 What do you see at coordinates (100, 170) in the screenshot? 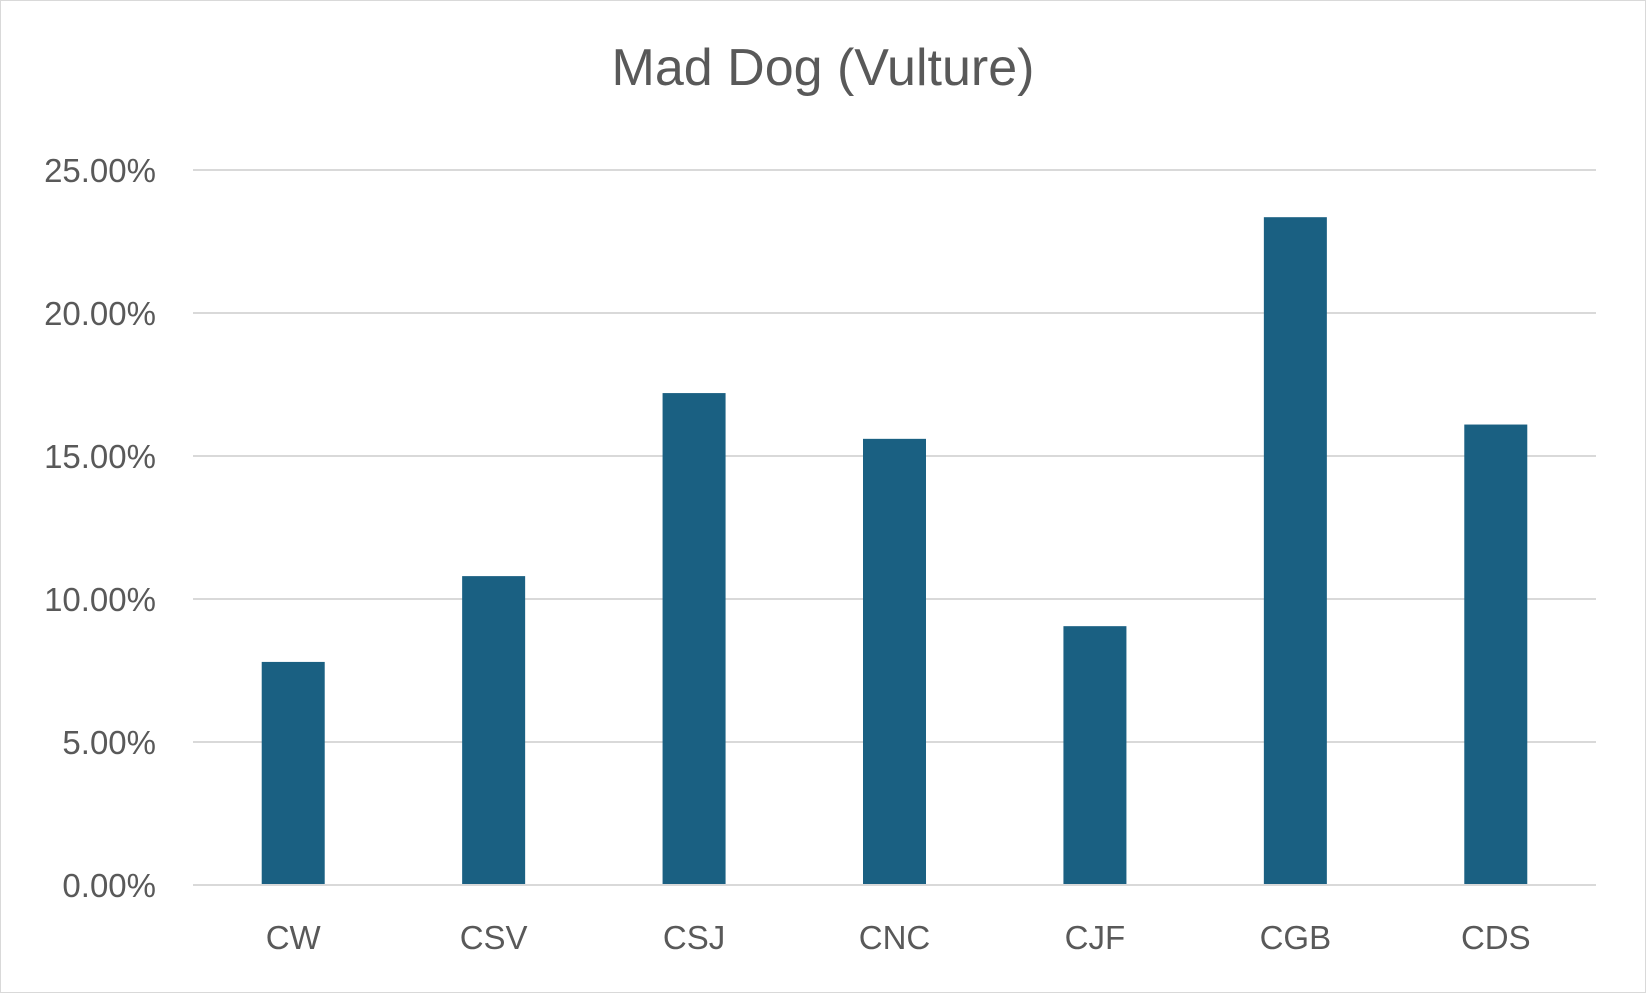
I see `y-tick-label: 25.00%` at bounding box center [100, 170].